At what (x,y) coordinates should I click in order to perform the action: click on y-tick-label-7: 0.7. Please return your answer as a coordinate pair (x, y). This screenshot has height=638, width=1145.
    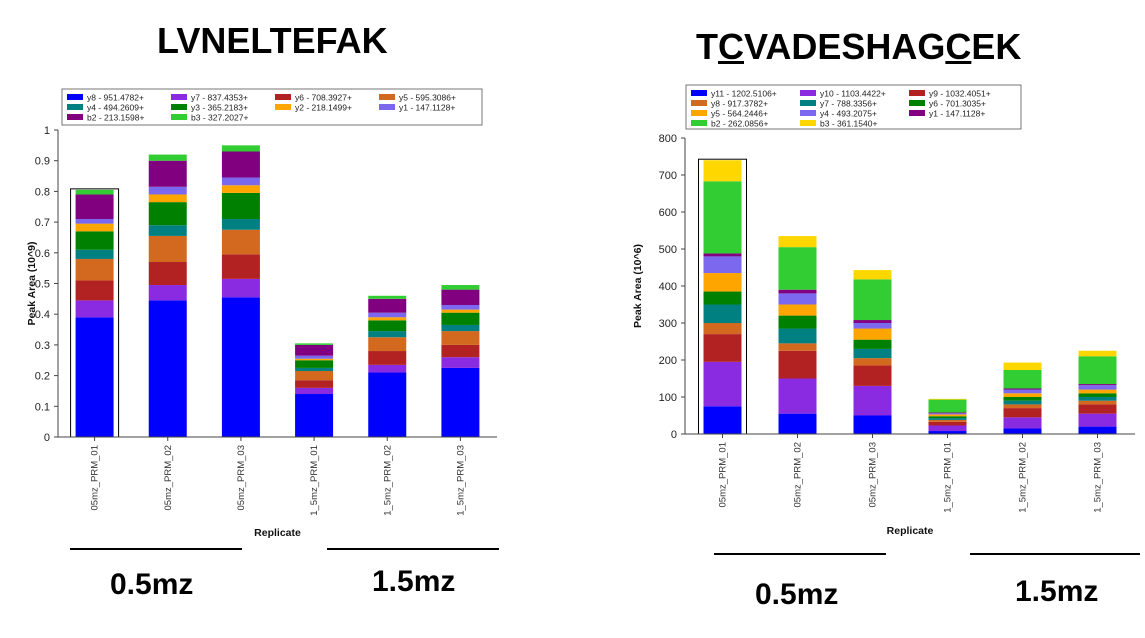
    Looking at the image, I should click on (42, 223).